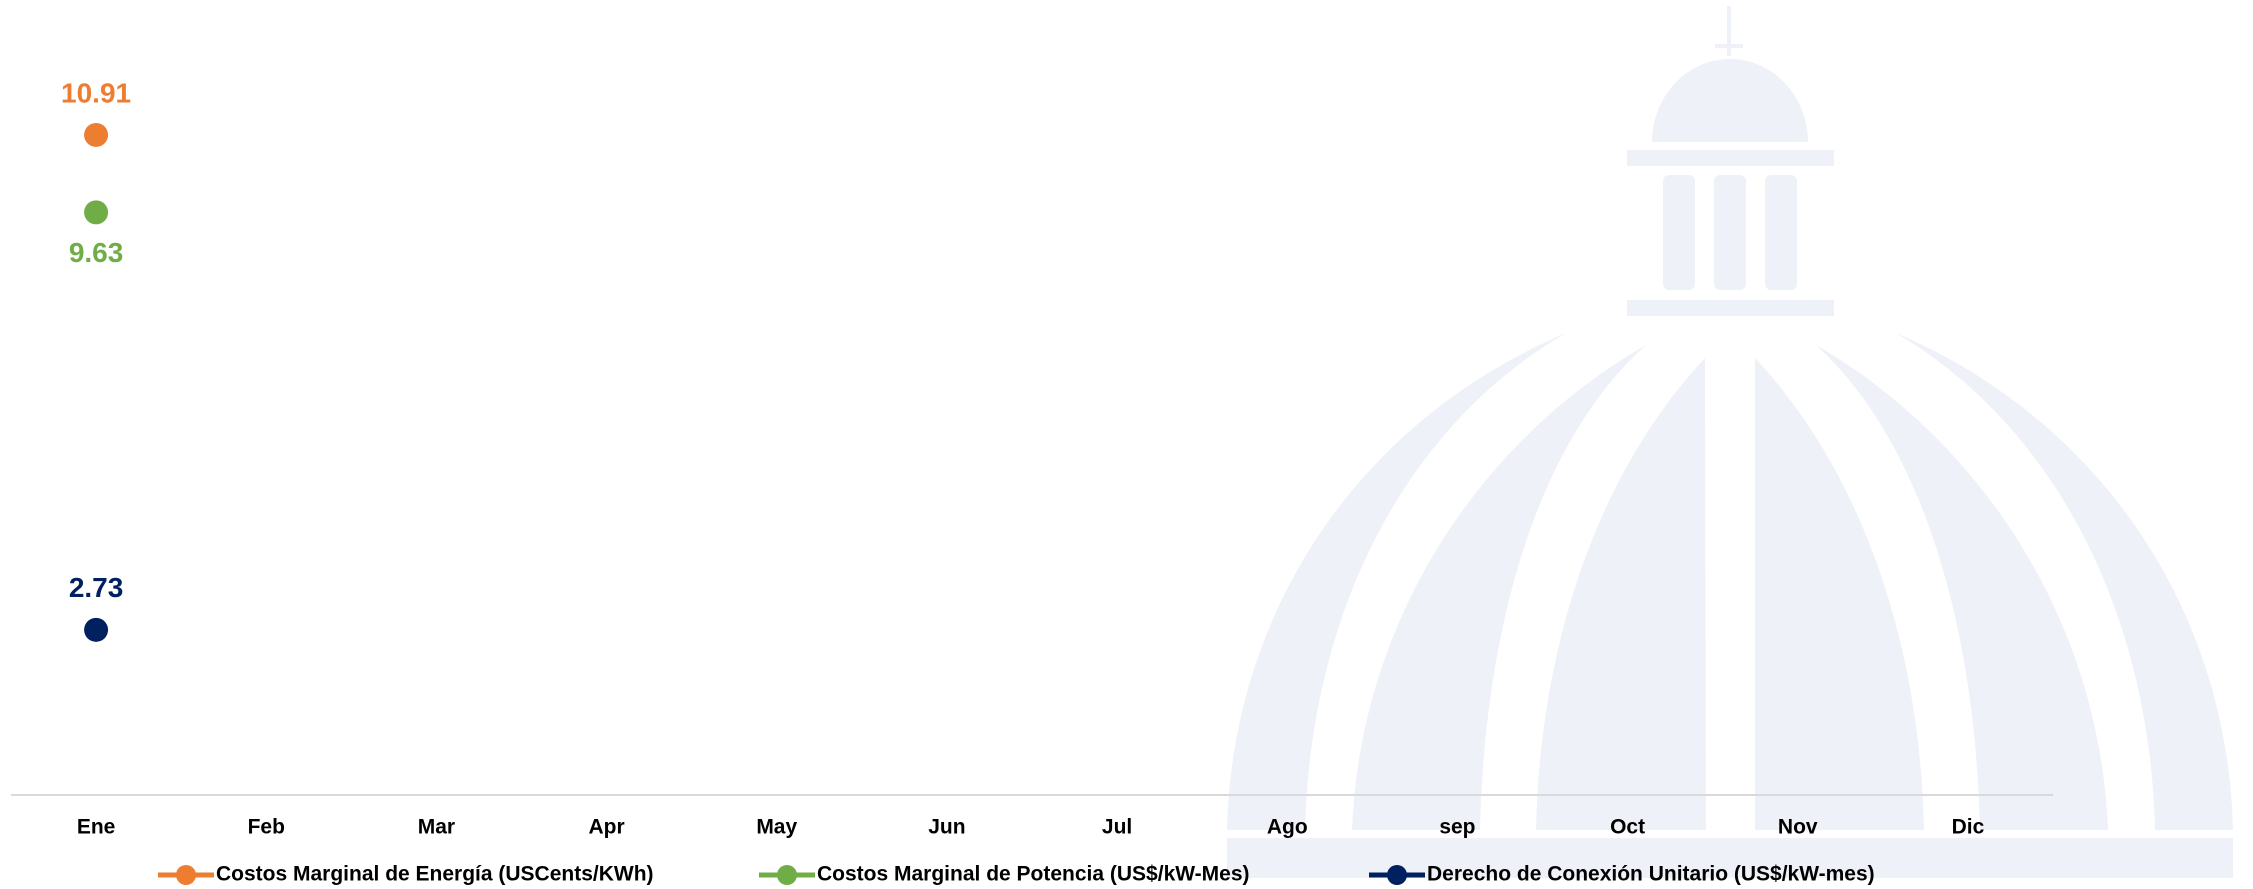 This screenshot has width=2253, height=889. I want to click on x-tick-label: Dic, so click(1968, 827).